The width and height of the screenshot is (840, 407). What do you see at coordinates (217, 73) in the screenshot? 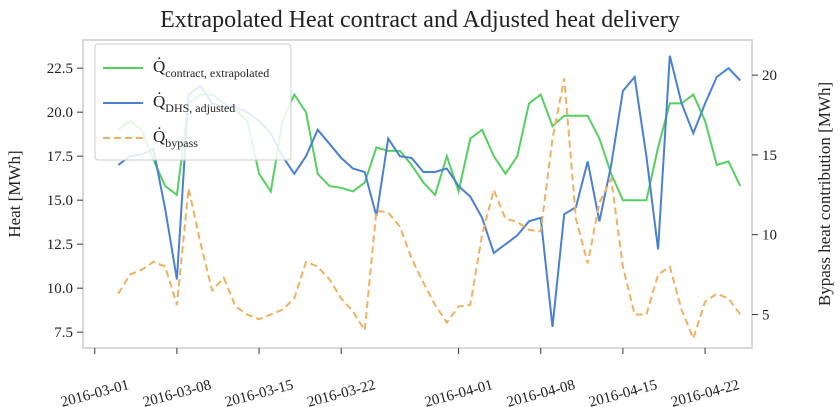
I see `legend-subscript: contract, extrapolated` at bounding box center [217, 73].